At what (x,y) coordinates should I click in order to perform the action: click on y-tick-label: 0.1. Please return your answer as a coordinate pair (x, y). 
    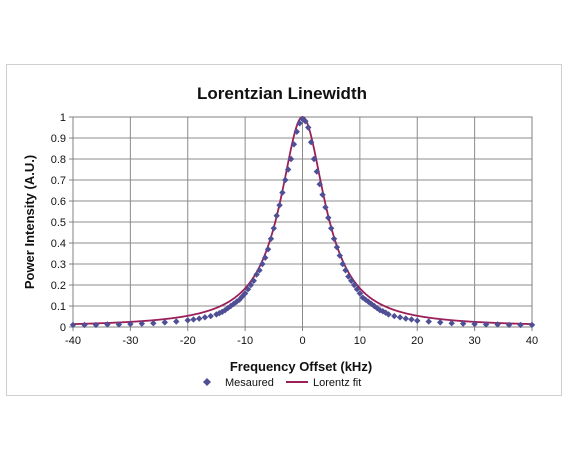
    Looking at the image, I should click on (58, 307).